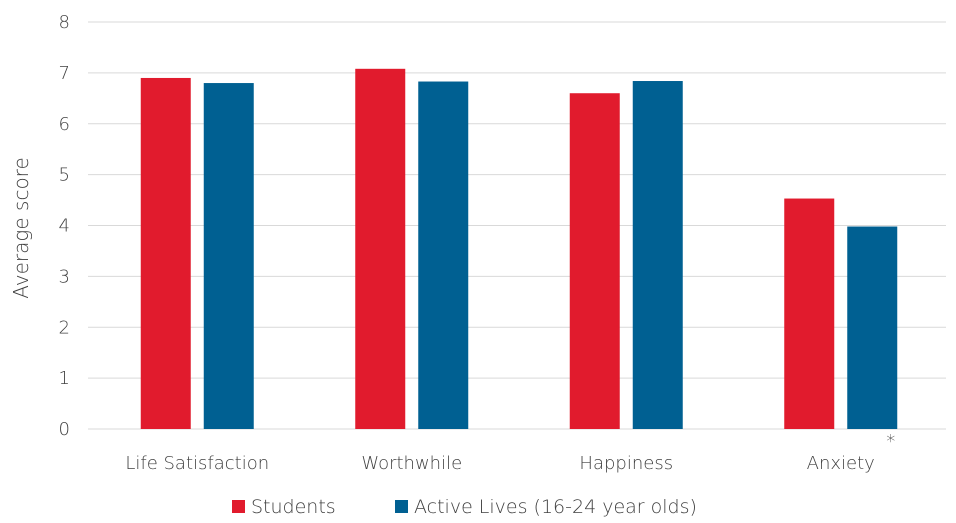 Image resolution: width=956 pixels, height=523 pixels. What do you see at coordinates (64, 124) in the screenshot?
I see `y-tick-label: 6` at bounding box center [64, 124].